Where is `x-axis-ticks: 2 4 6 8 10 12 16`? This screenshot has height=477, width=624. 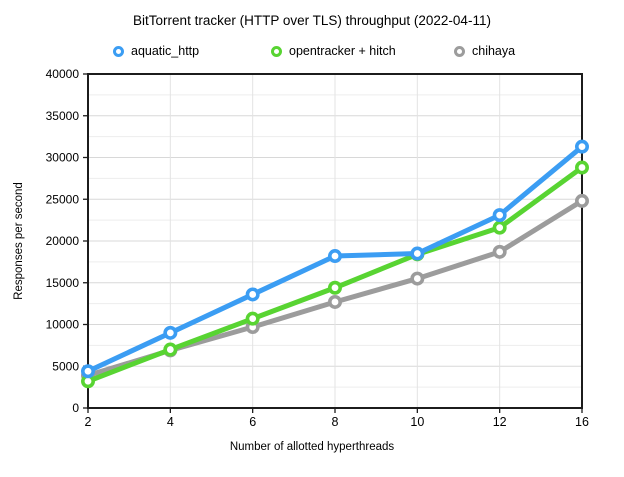 x-axis-ticks: 2 4 6 8 10 12 16 is located at coordinates (337, 418).